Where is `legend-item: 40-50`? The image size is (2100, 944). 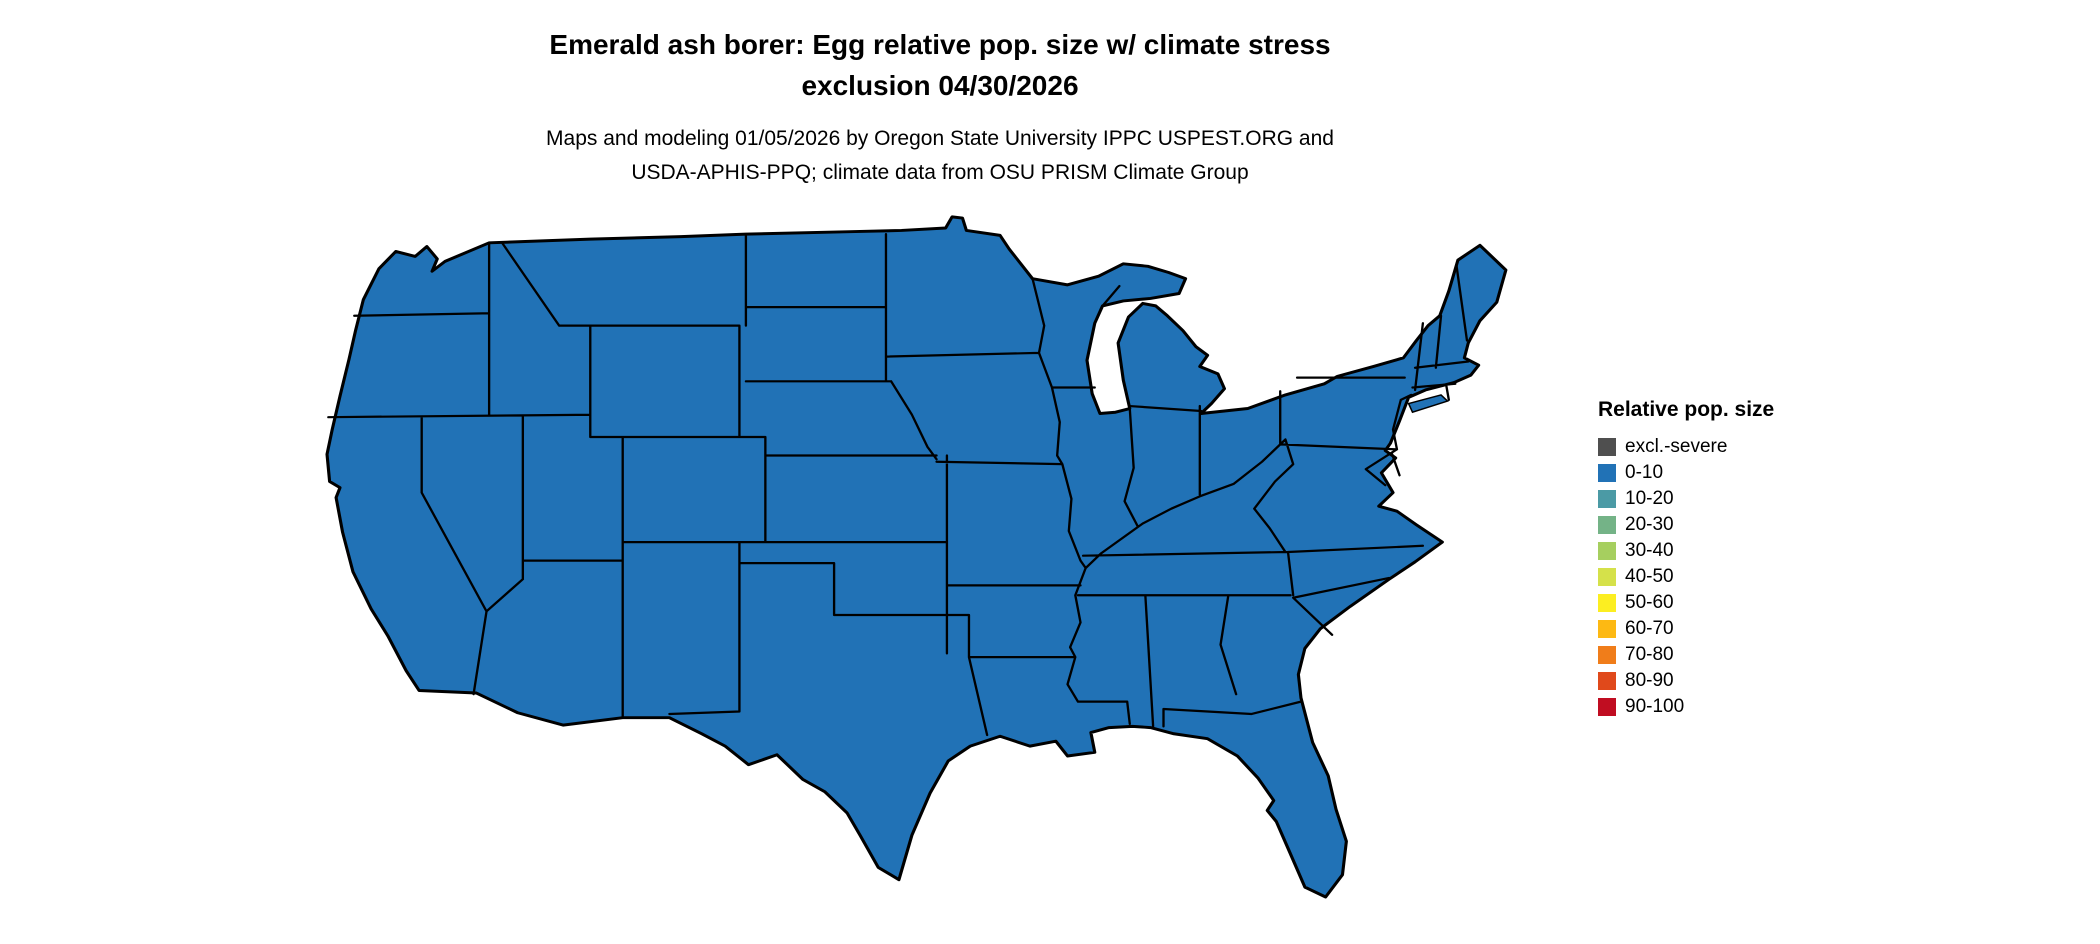
legend-item: 40-50 is located at coordinates (1728, 577).